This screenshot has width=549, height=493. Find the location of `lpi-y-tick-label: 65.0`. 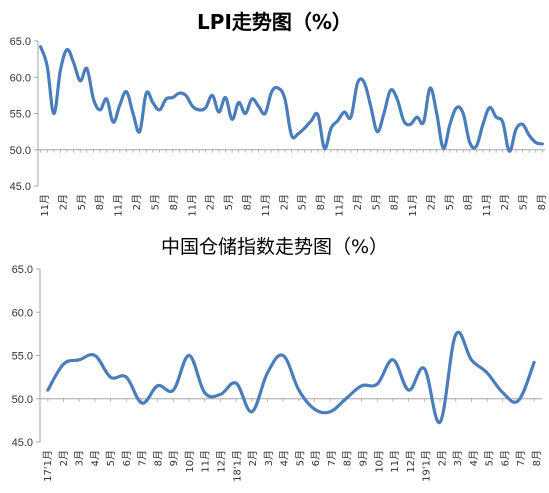

lpi-y-tick-label: 65.0 is located at coordinates (20, 42).